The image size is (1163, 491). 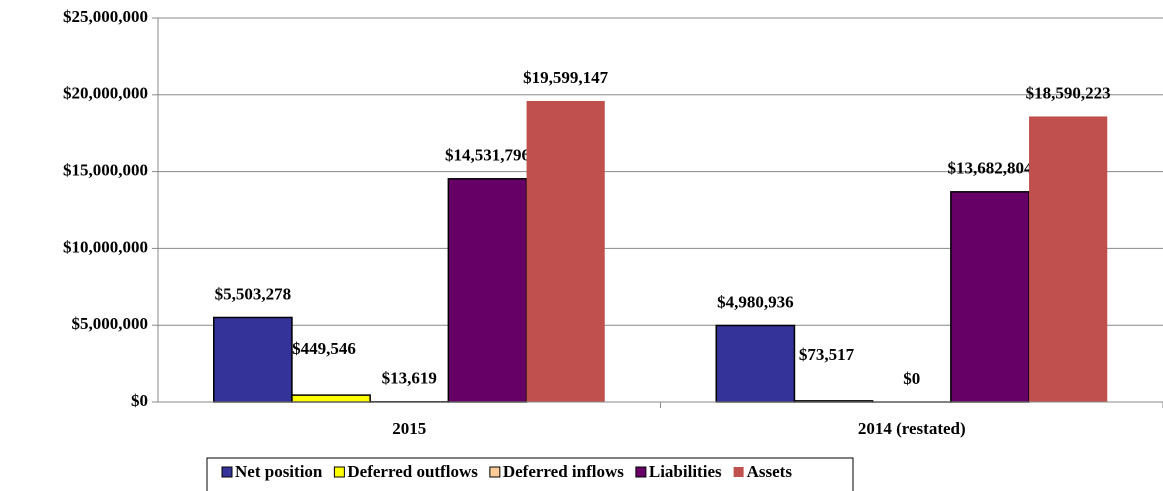 What do you see at coordinates (1068, 92) in the screenshot?
I see `data-label: $18,590,223` at bounding box center [1068, 92].